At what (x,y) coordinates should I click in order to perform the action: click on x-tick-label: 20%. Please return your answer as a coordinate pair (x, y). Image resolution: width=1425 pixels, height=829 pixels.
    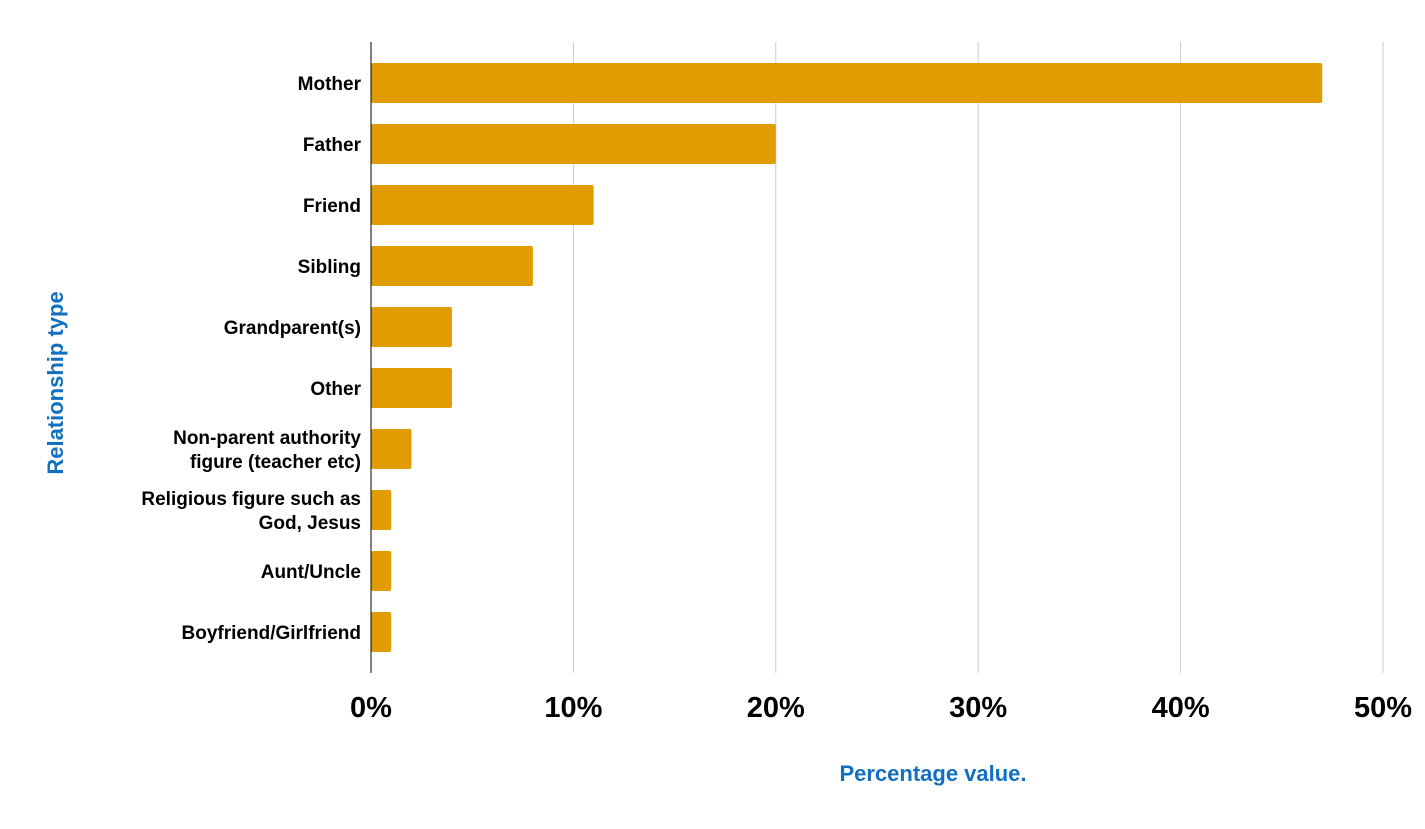
    Looking at the image, I should click on (776, 708).